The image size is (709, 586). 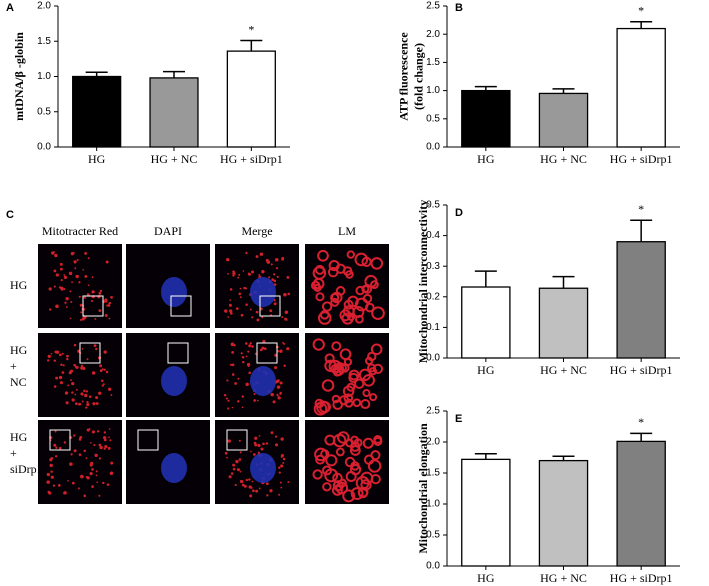 I want to click on panel-label: D, so click(x=459, y=213).